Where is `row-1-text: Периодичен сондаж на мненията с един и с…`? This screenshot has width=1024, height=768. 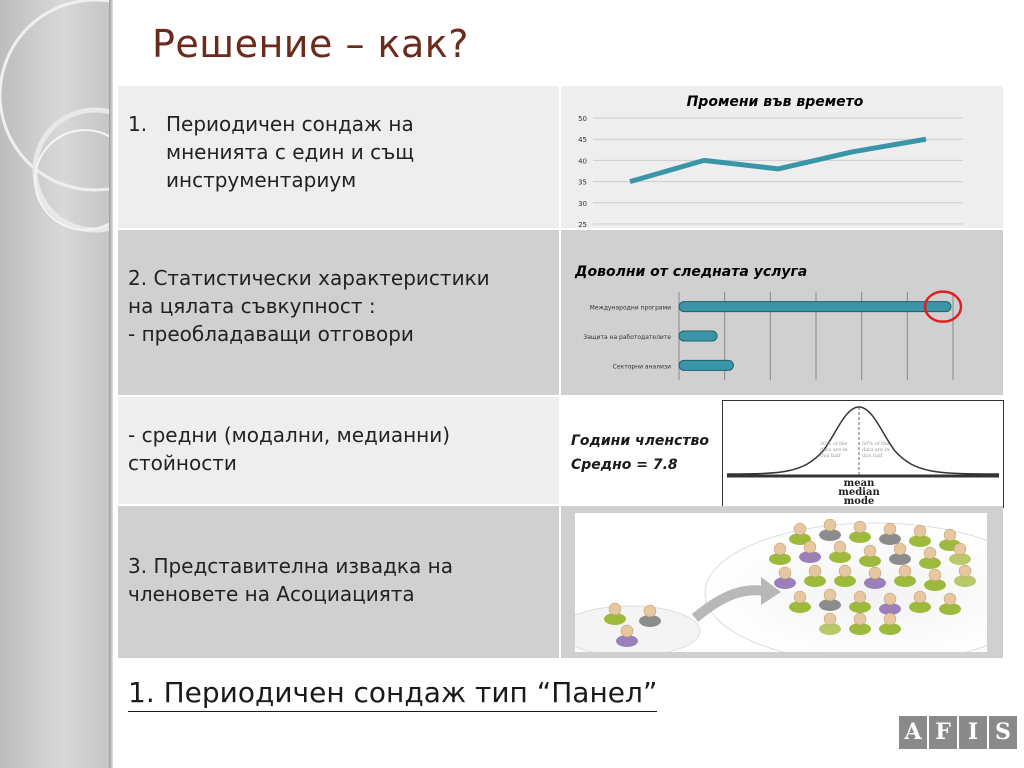
row-1-text: Периодичен сондаж на мненията с един и с… is located at coordinates (290, 152).